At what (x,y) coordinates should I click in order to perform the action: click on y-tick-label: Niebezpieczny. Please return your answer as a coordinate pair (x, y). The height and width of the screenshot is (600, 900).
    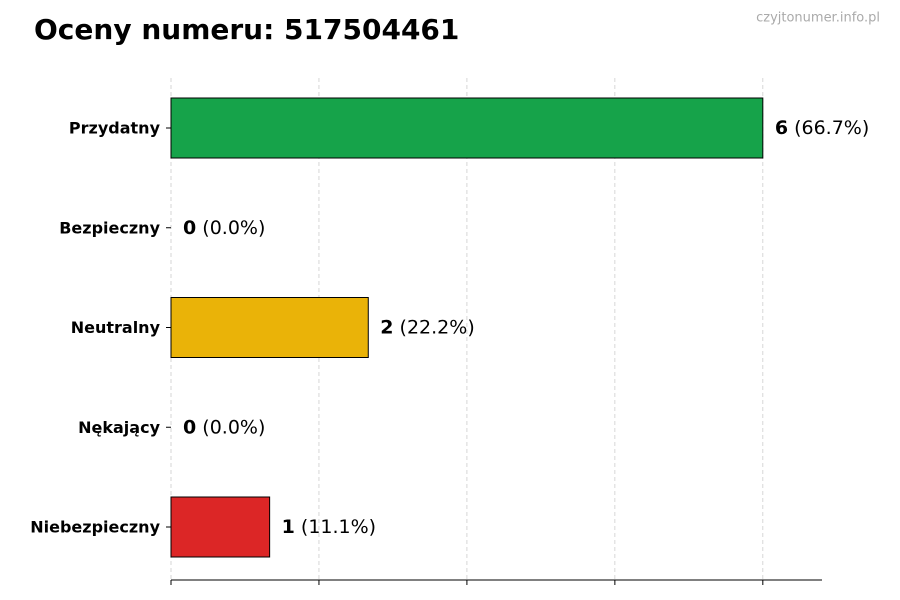
    Looking at the image, I should click on (95, 527).